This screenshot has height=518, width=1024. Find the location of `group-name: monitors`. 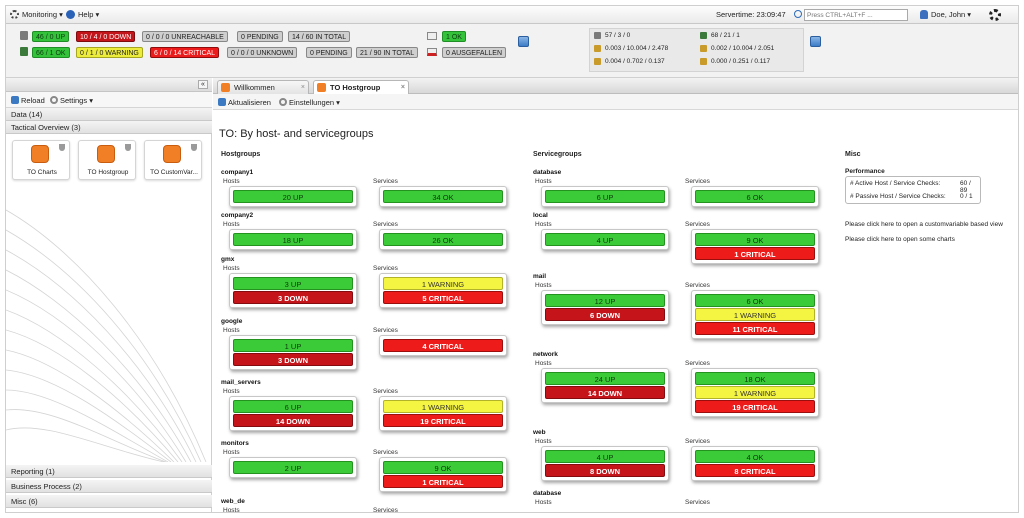

group-name: monitors is located at coordinates (235, 443).